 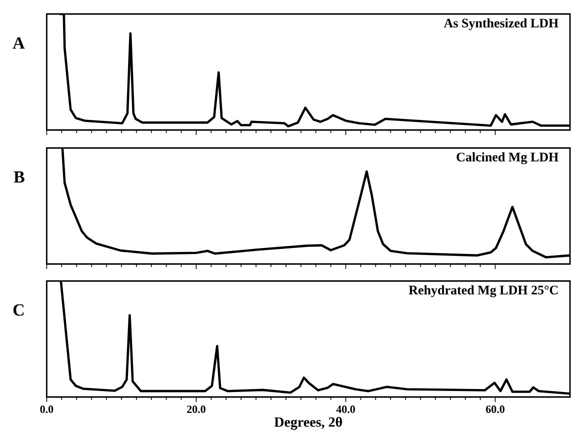 I want to click on y-axis-title: C, so click(x=18, y=310).